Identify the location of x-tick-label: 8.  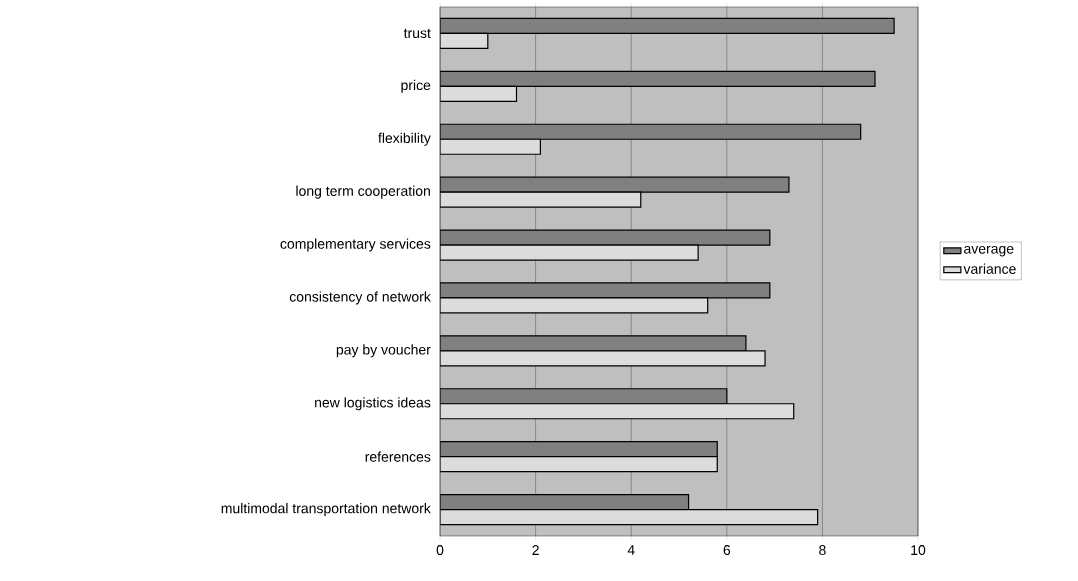
(822, 550).